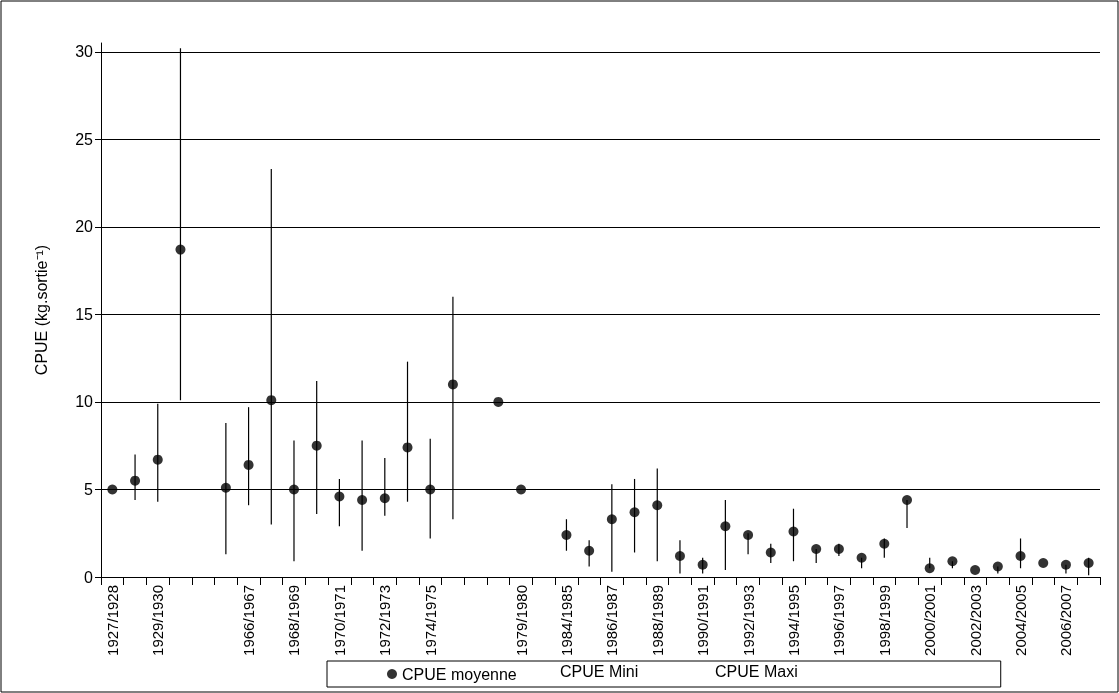 This screenshot has width=1119, height=693. I want to click on x-tick-label: 1998/1999, so click(884, 620).